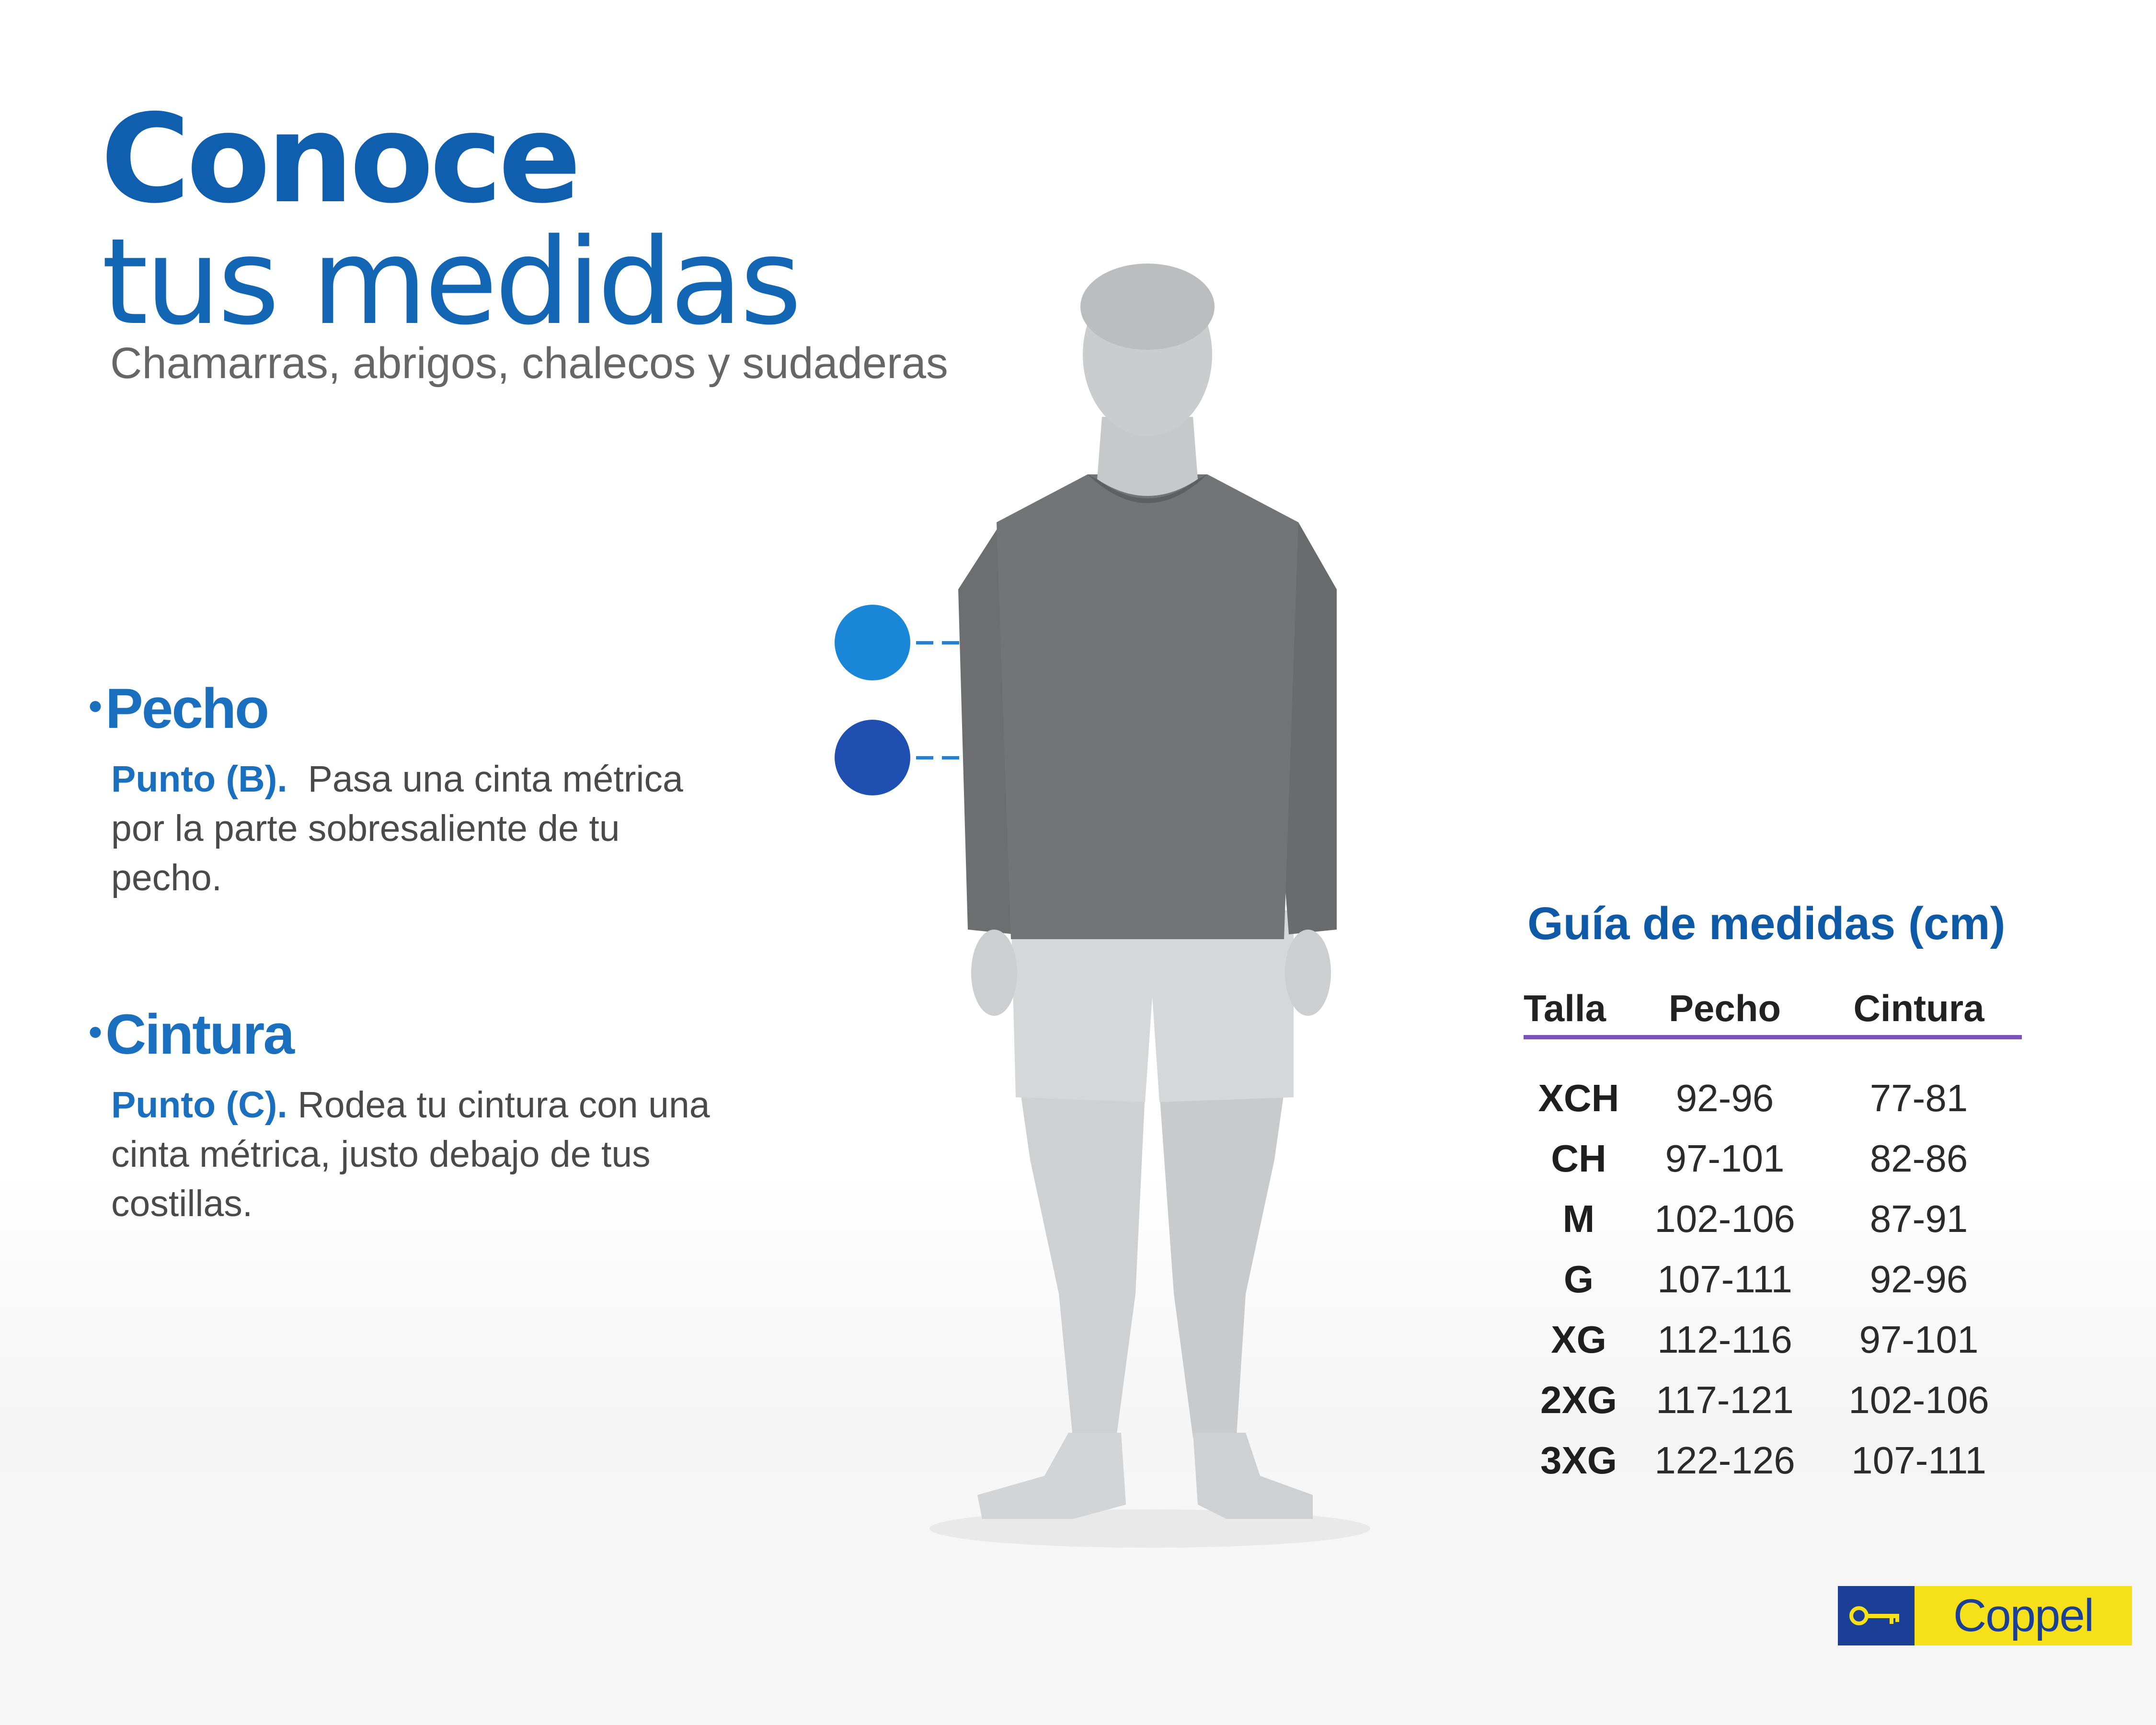 The width and height of the screenshot is (2156, 1725). Describe the element at coordinates (1919, 1218) in the screenshot. I see `waist-cell: 87-91` at that location.